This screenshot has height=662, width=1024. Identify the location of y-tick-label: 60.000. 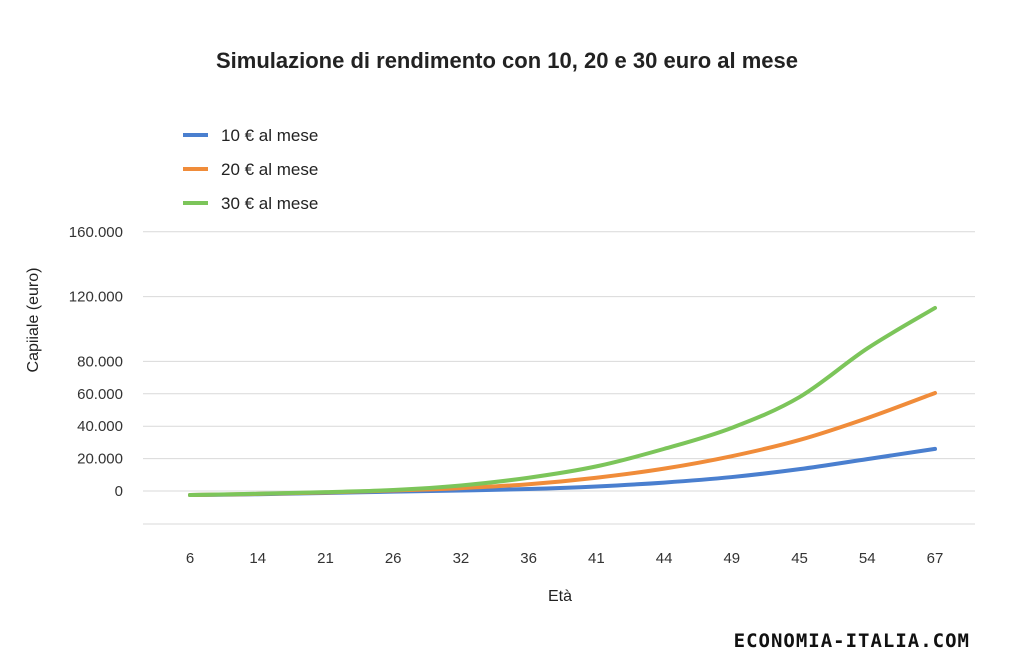
(100, 394).